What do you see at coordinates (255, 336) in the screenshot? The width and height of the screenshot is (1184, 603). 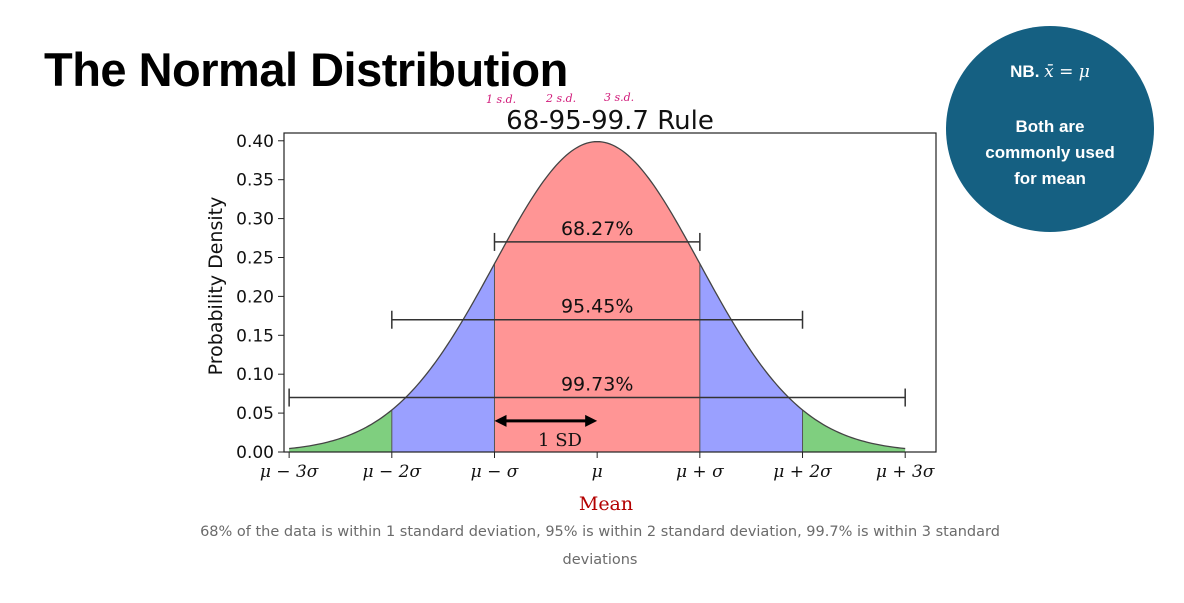 I see `y-tick-label: 0.15` at bounding box center [255, 336].